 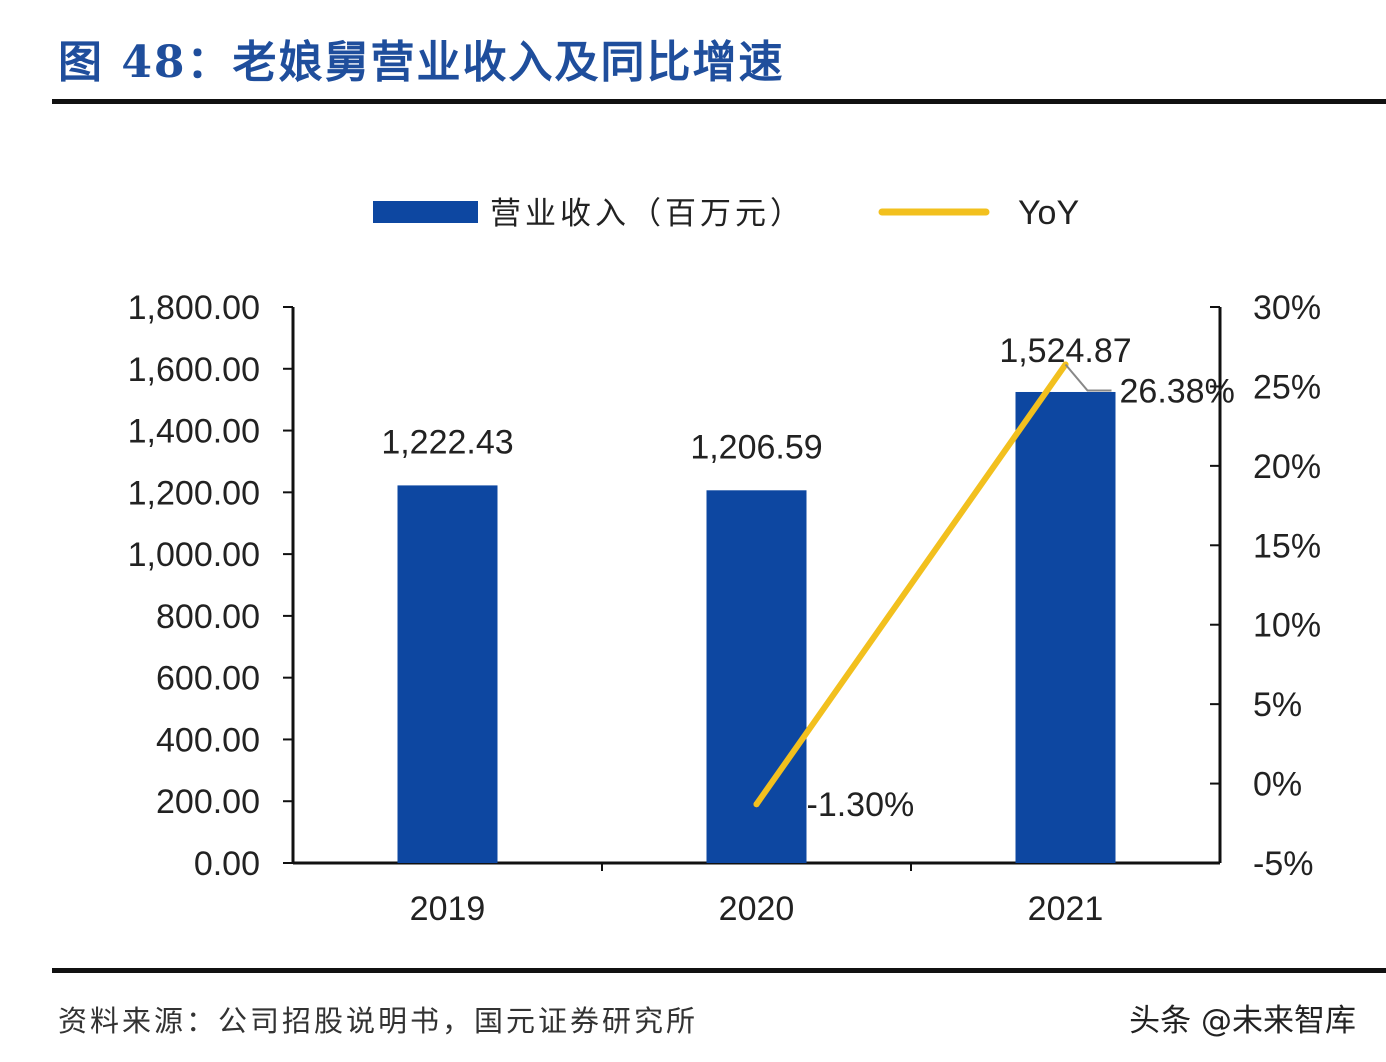 I want to click on title-rule, so click(x=719, y=101).